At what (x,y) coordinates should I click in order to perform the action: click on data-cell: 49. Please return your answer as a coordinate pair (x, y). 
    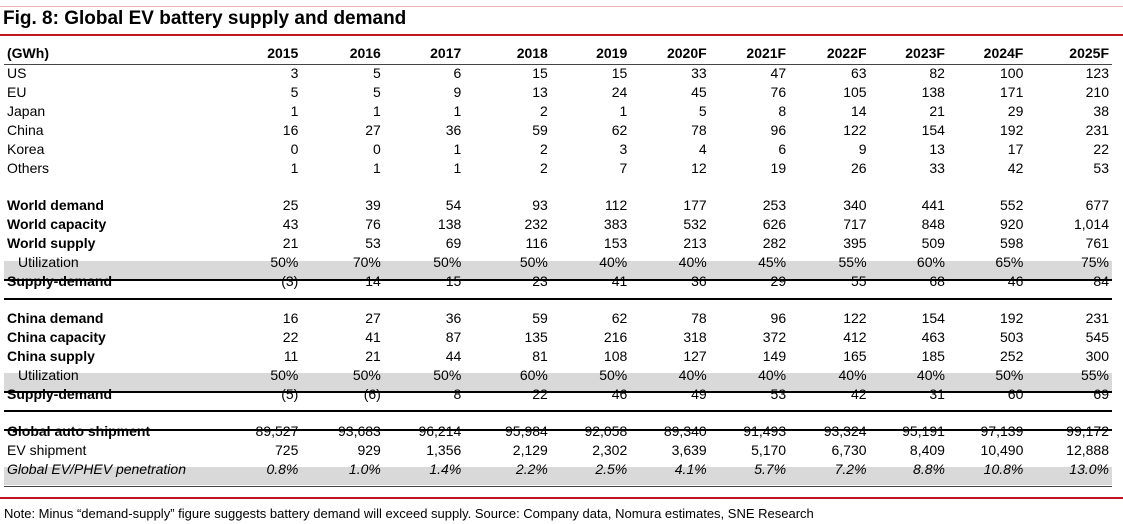
    Looking at the image, I should click on (699, 394).